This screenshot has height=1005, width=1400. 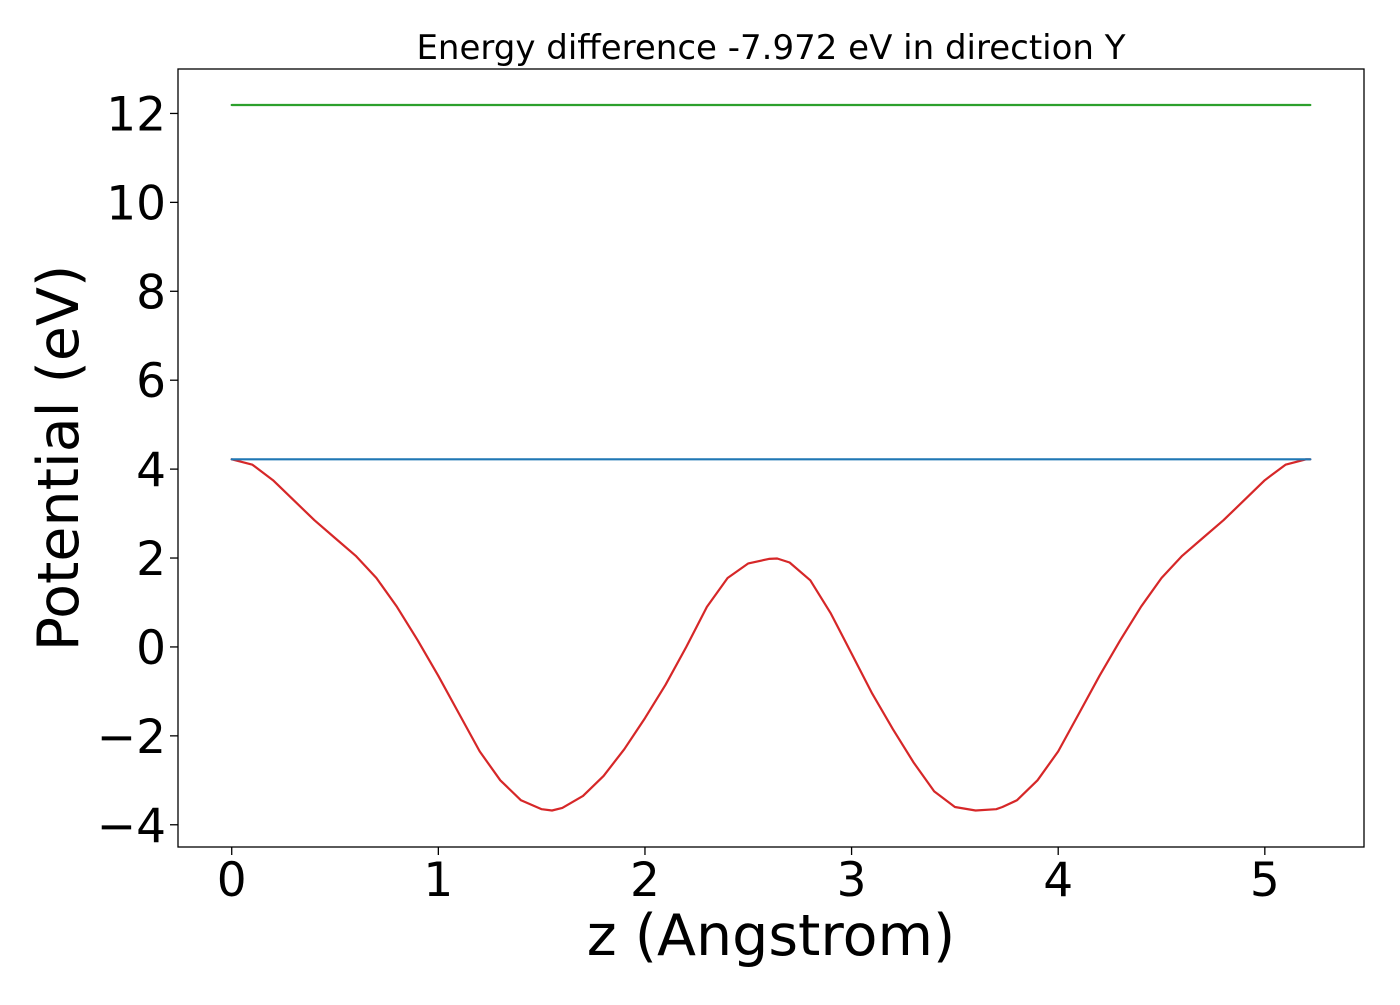 What do you see at coordinates (151, 559) in the screenshot?
I see `y-tick-label: 2` at bounding box center [151, 559].